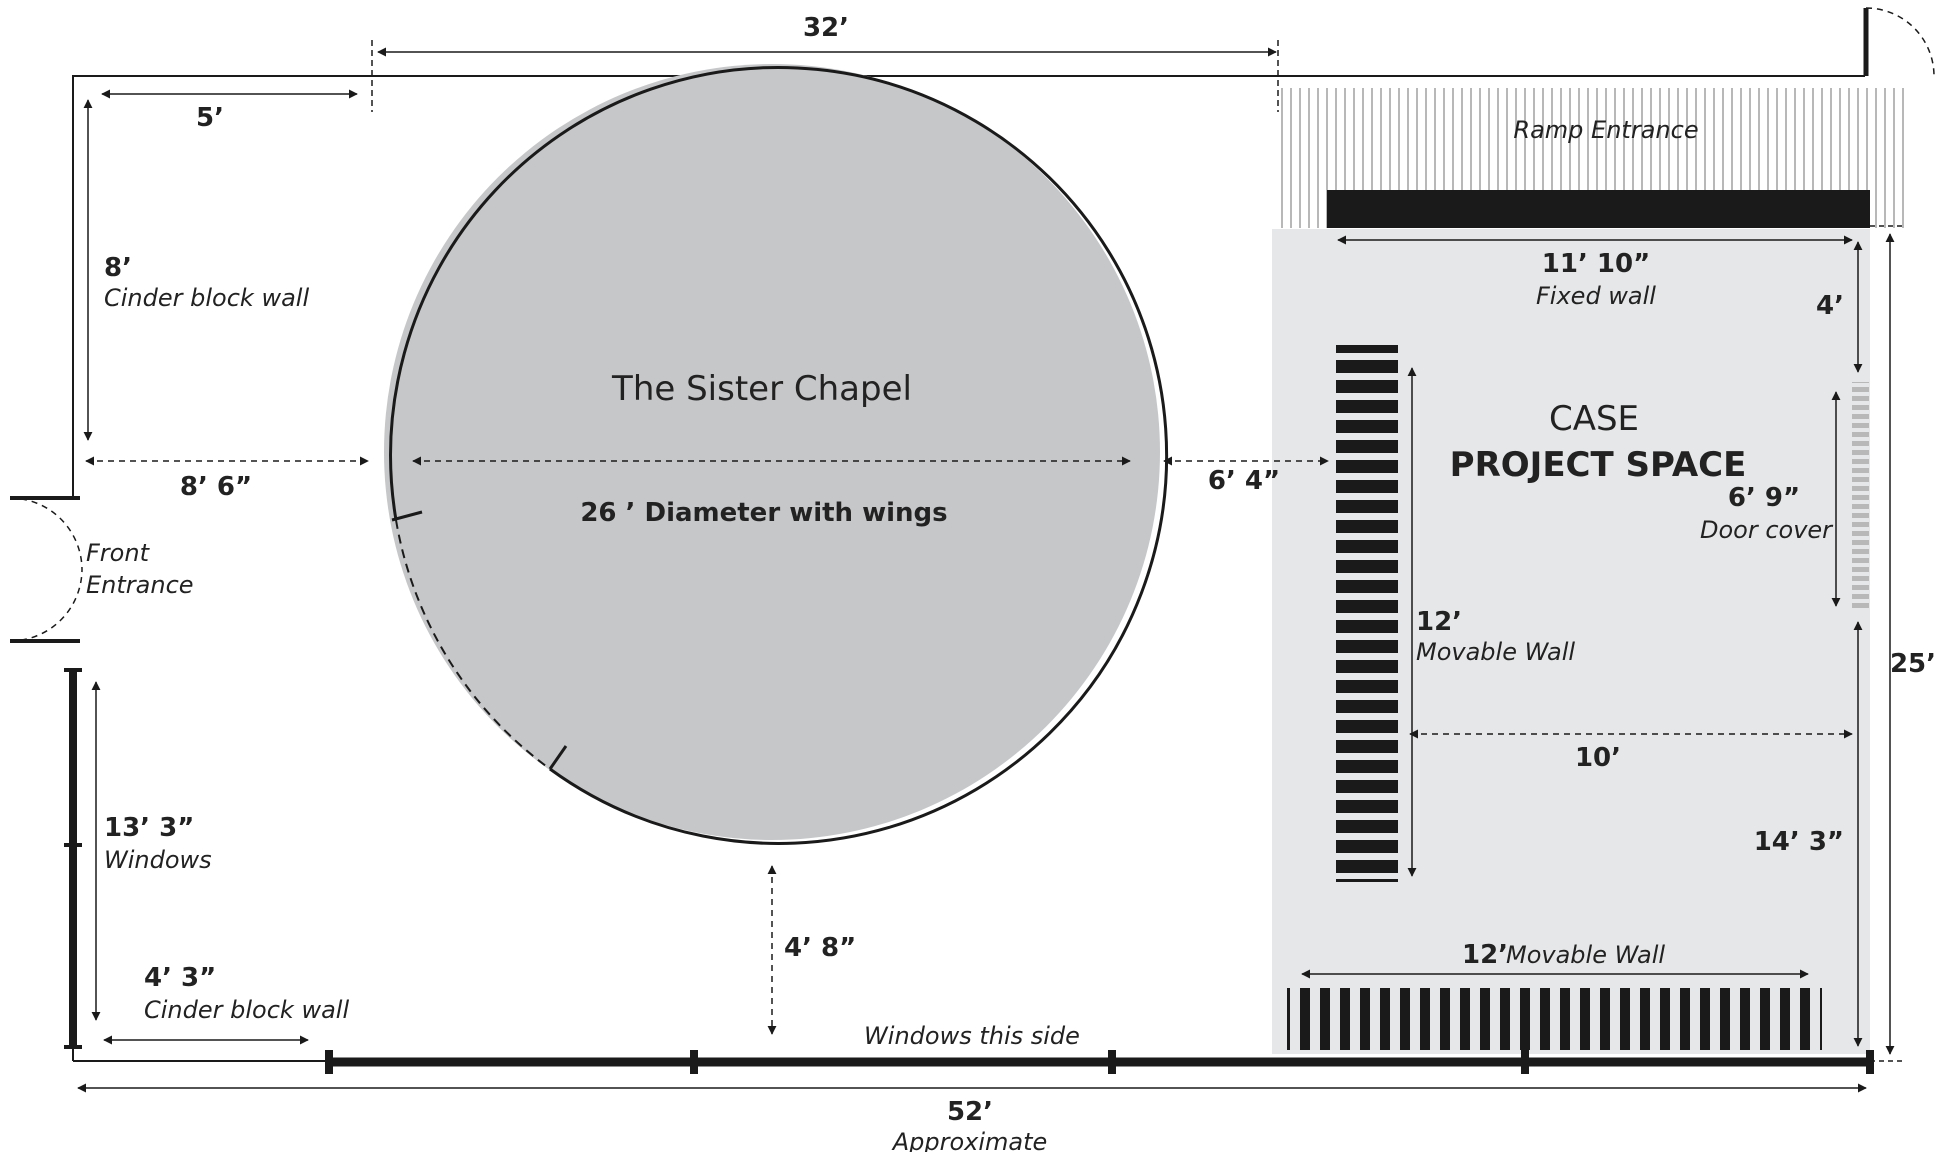 This screenshot has width=1939, height=1152. Describe the element at coordinates (1598, 209) in the screenshot. I see `fixed-wall` at that location.